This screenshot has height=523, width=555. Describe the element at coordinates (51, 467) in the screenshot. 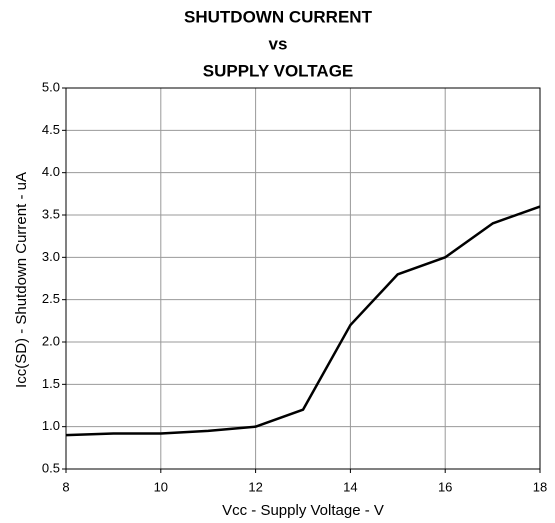

I see `y-tick-label: 0.5` at that location.